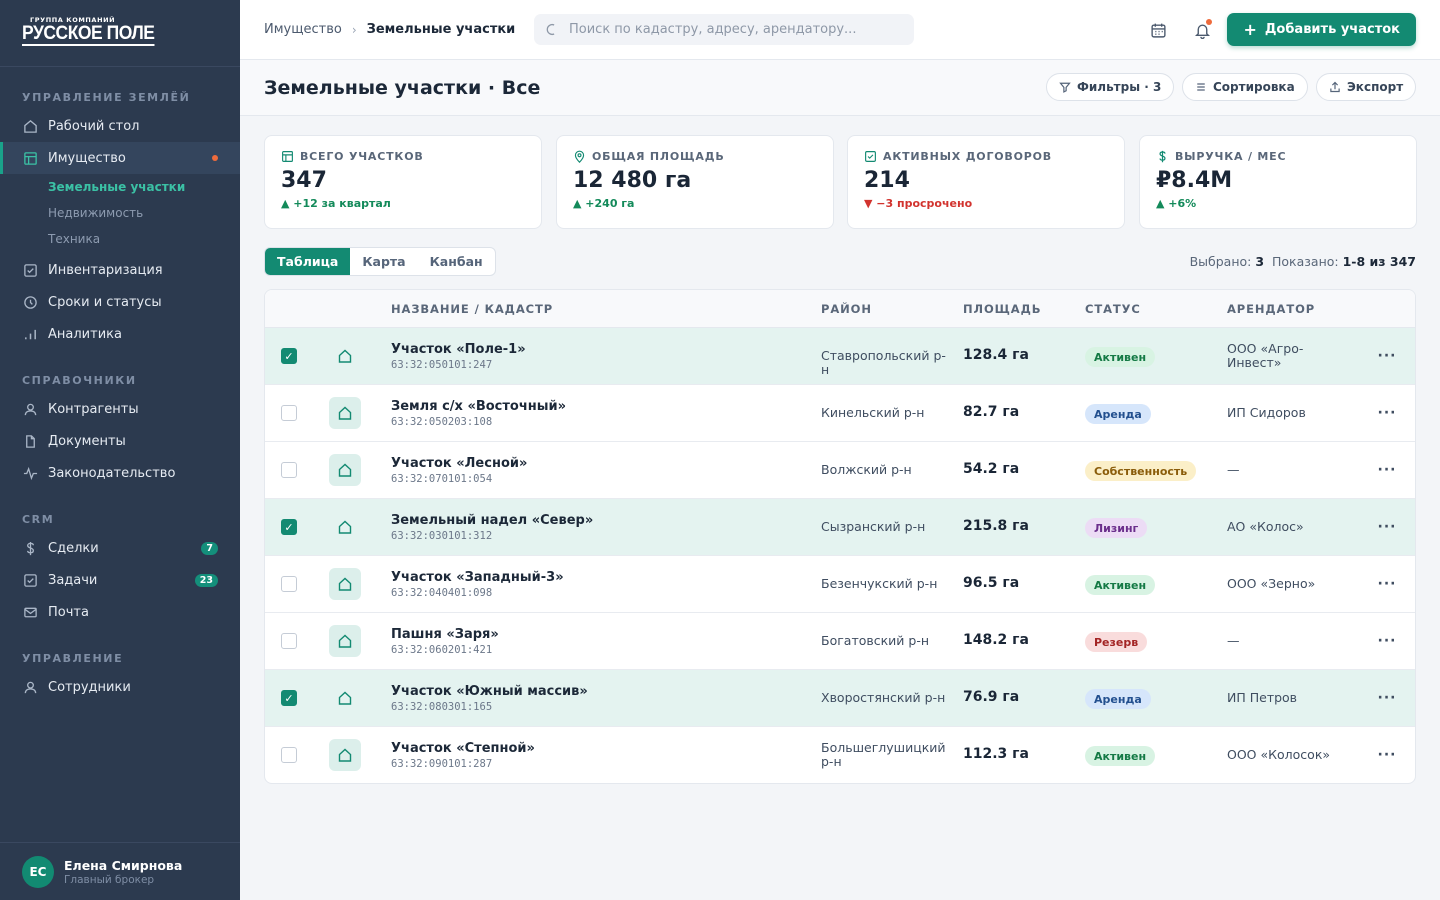 The width and height of the screenshot is (1440, 900). Describe the element at coordinates (120, 580) in the screenshot. I see `sidebar-item-tasks: Задачи 23` at that location.